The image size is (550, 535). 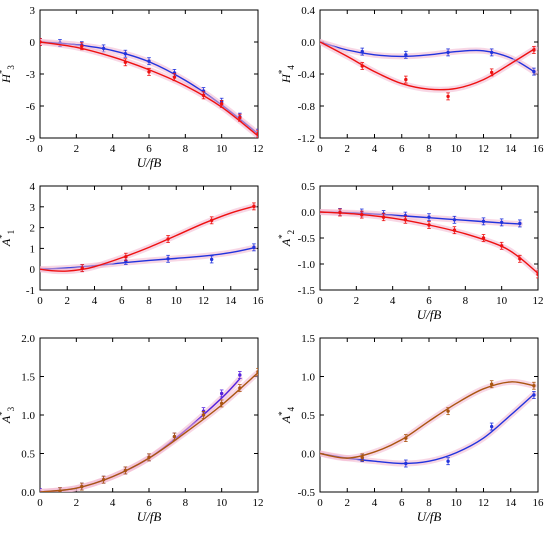 I want to click on y-tick-label: -0.4, so click(x=307, y=75).